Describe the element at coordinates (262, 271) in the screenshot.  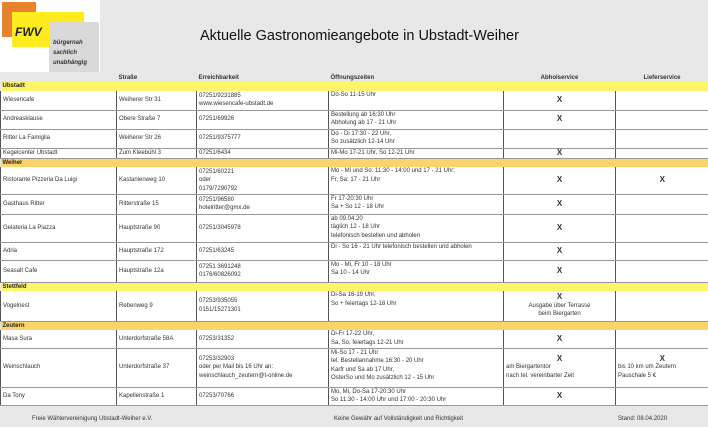
I see `contact: 07251 3691248 0176/60826092` at that location.